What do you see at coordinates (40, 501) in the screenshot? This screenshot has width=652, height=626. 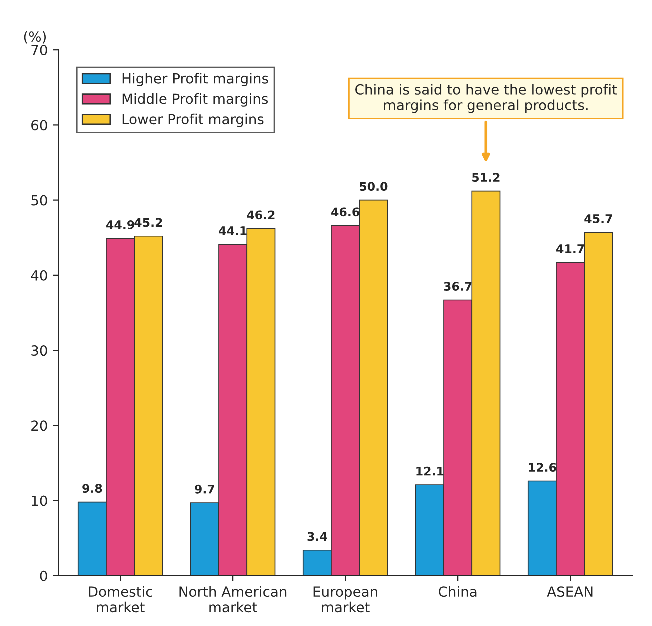 I see `y-tick-label: 10` at bounding box center [40, 501].